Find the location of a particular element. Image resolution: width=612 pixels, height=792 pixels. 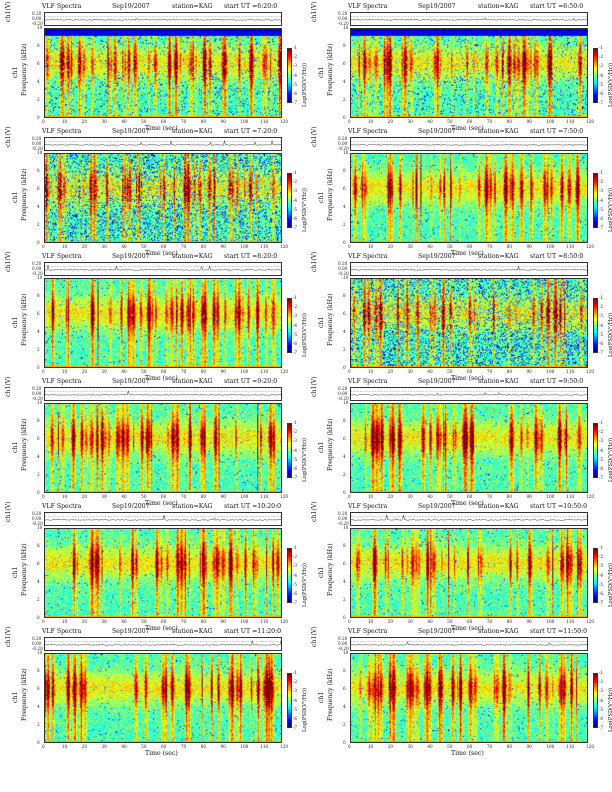

time-tick-label: 0 is located at coordinates (349, 621).